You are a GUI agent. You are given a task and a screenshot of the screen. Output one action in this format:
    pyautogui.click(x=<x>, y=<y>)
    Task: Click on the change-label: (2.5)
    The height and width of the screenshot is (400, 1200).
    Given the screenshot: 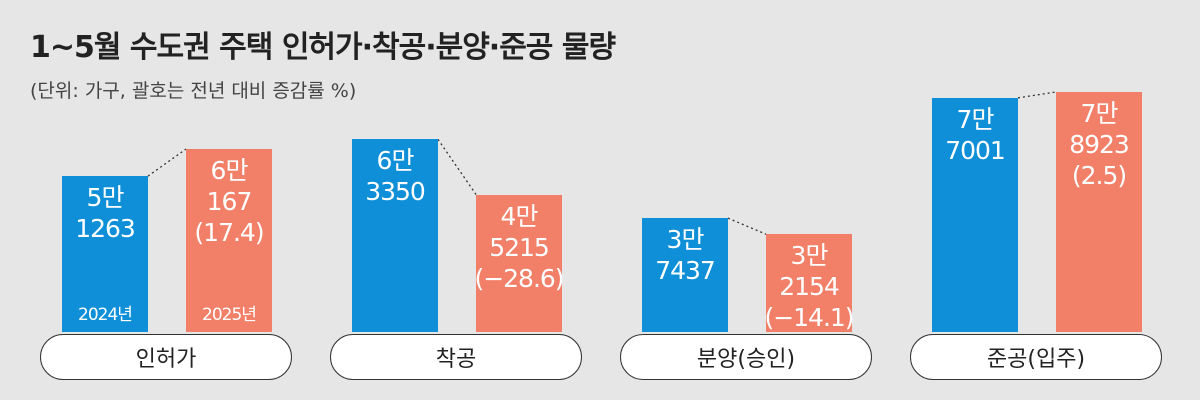 What is the action you would take?
    pyautogui.click(x=1099, y=175)
    